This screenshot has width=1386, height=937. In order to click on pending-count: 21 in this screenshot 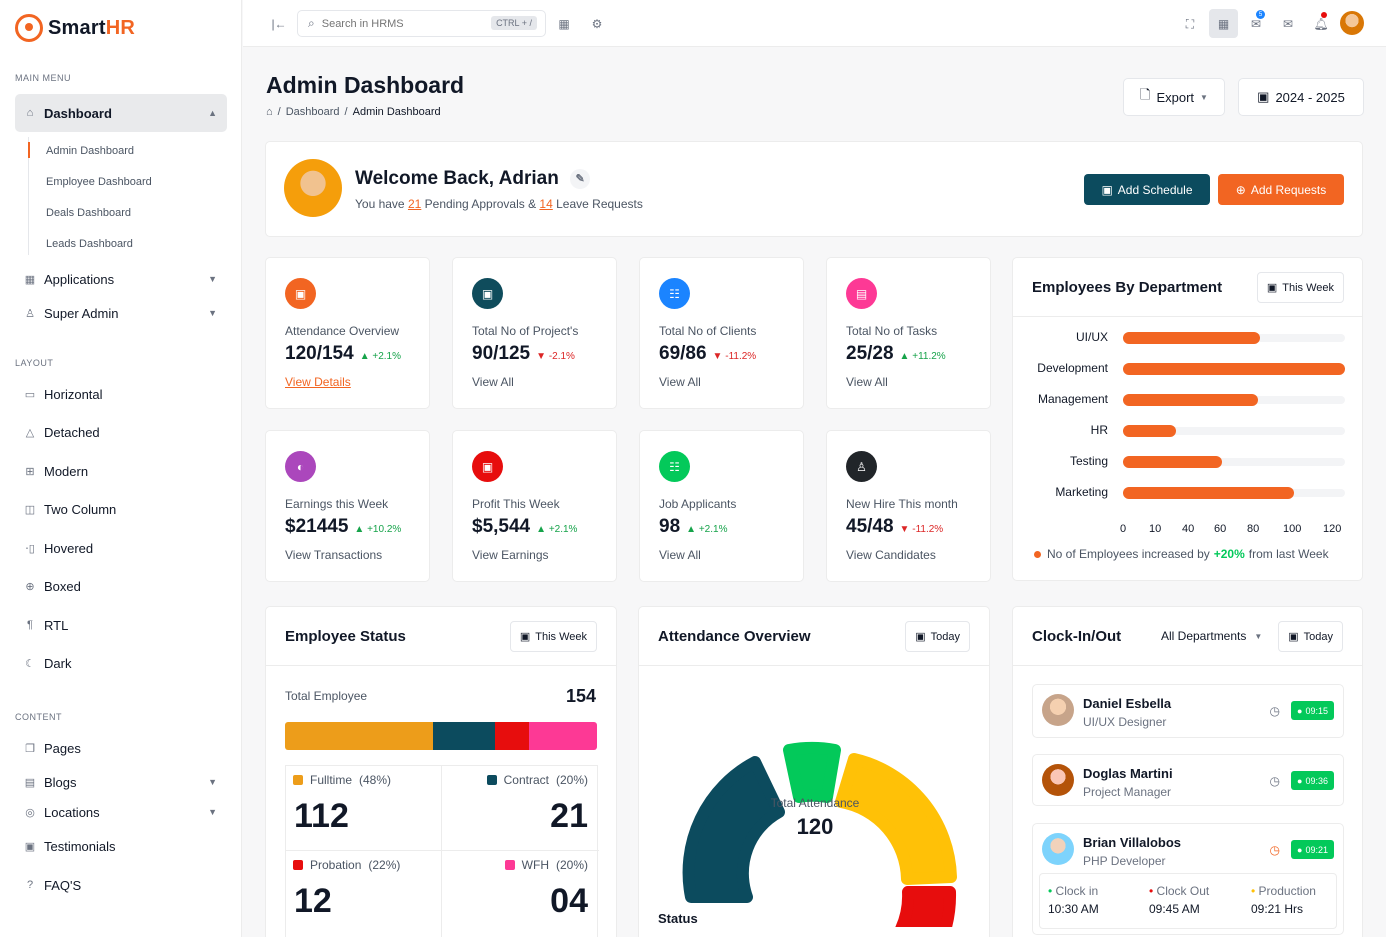, I will do `click(414, 204)`.